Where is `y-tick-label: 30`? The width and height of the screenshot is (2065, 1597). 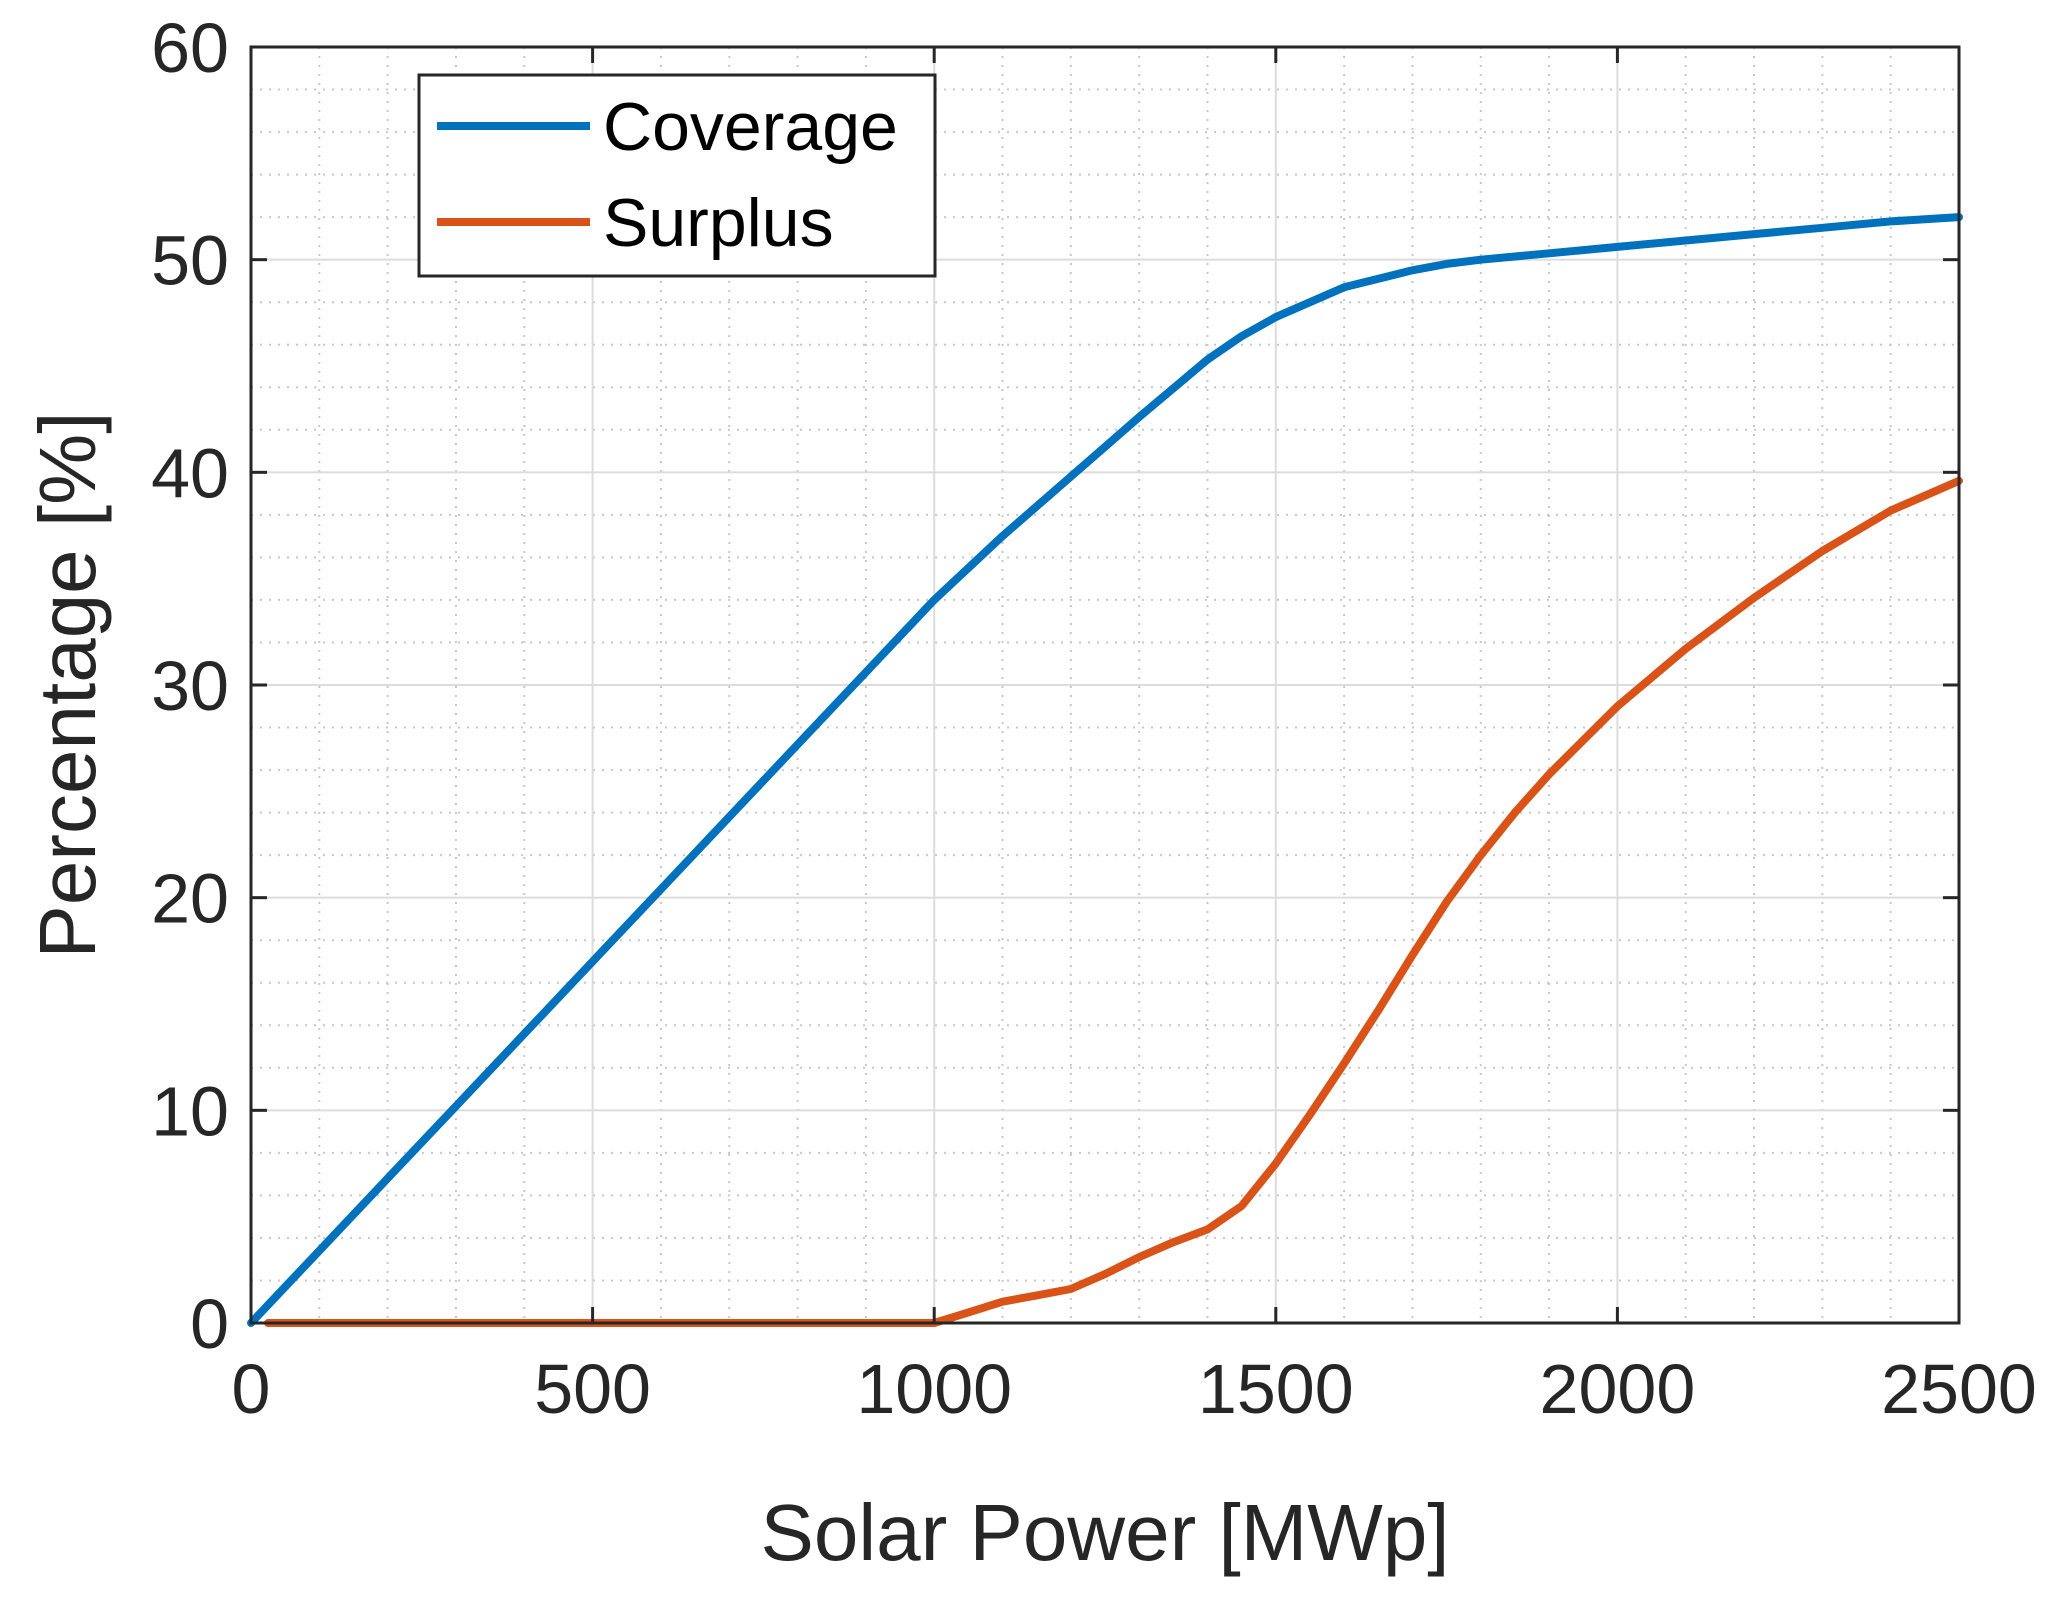 y-tick-label: 30 is located at coordinates (190, 686).